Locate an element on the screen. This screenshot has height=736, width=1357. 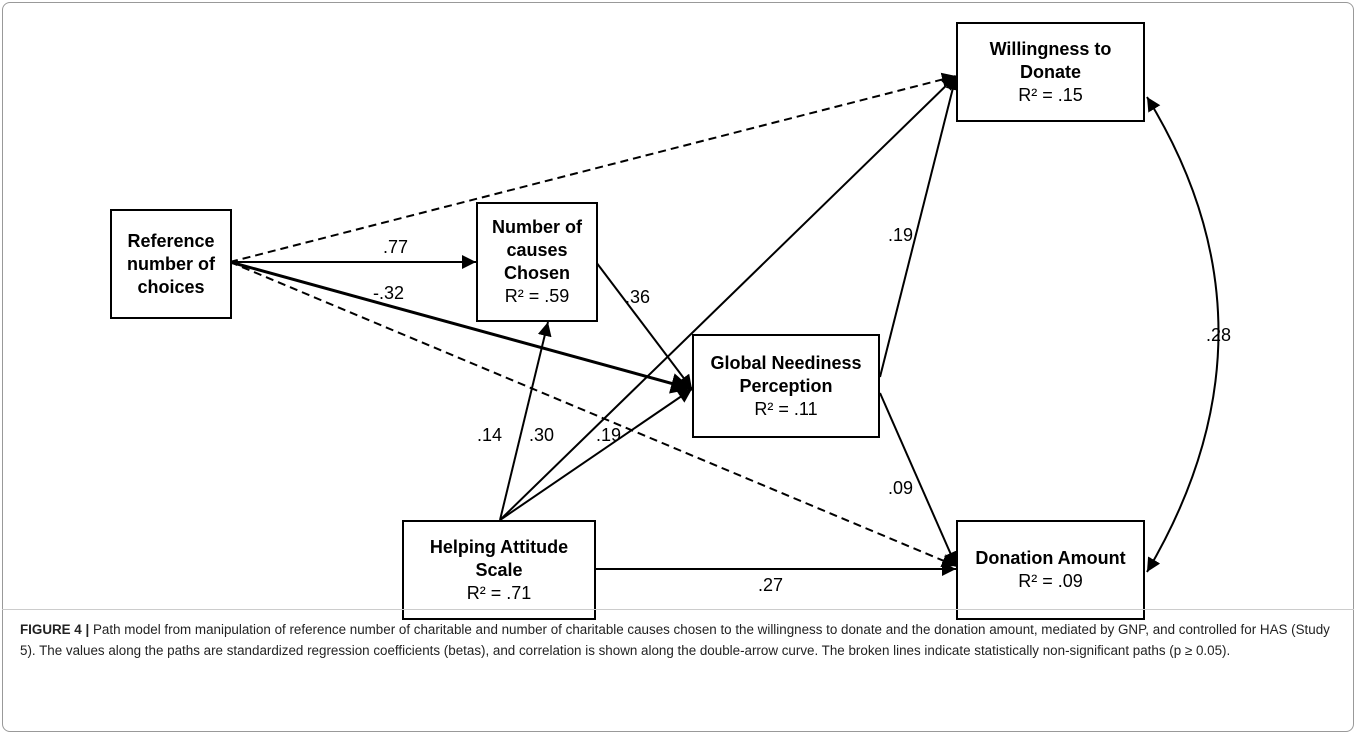
path-has-to-num is located at coordinates (525, 421).